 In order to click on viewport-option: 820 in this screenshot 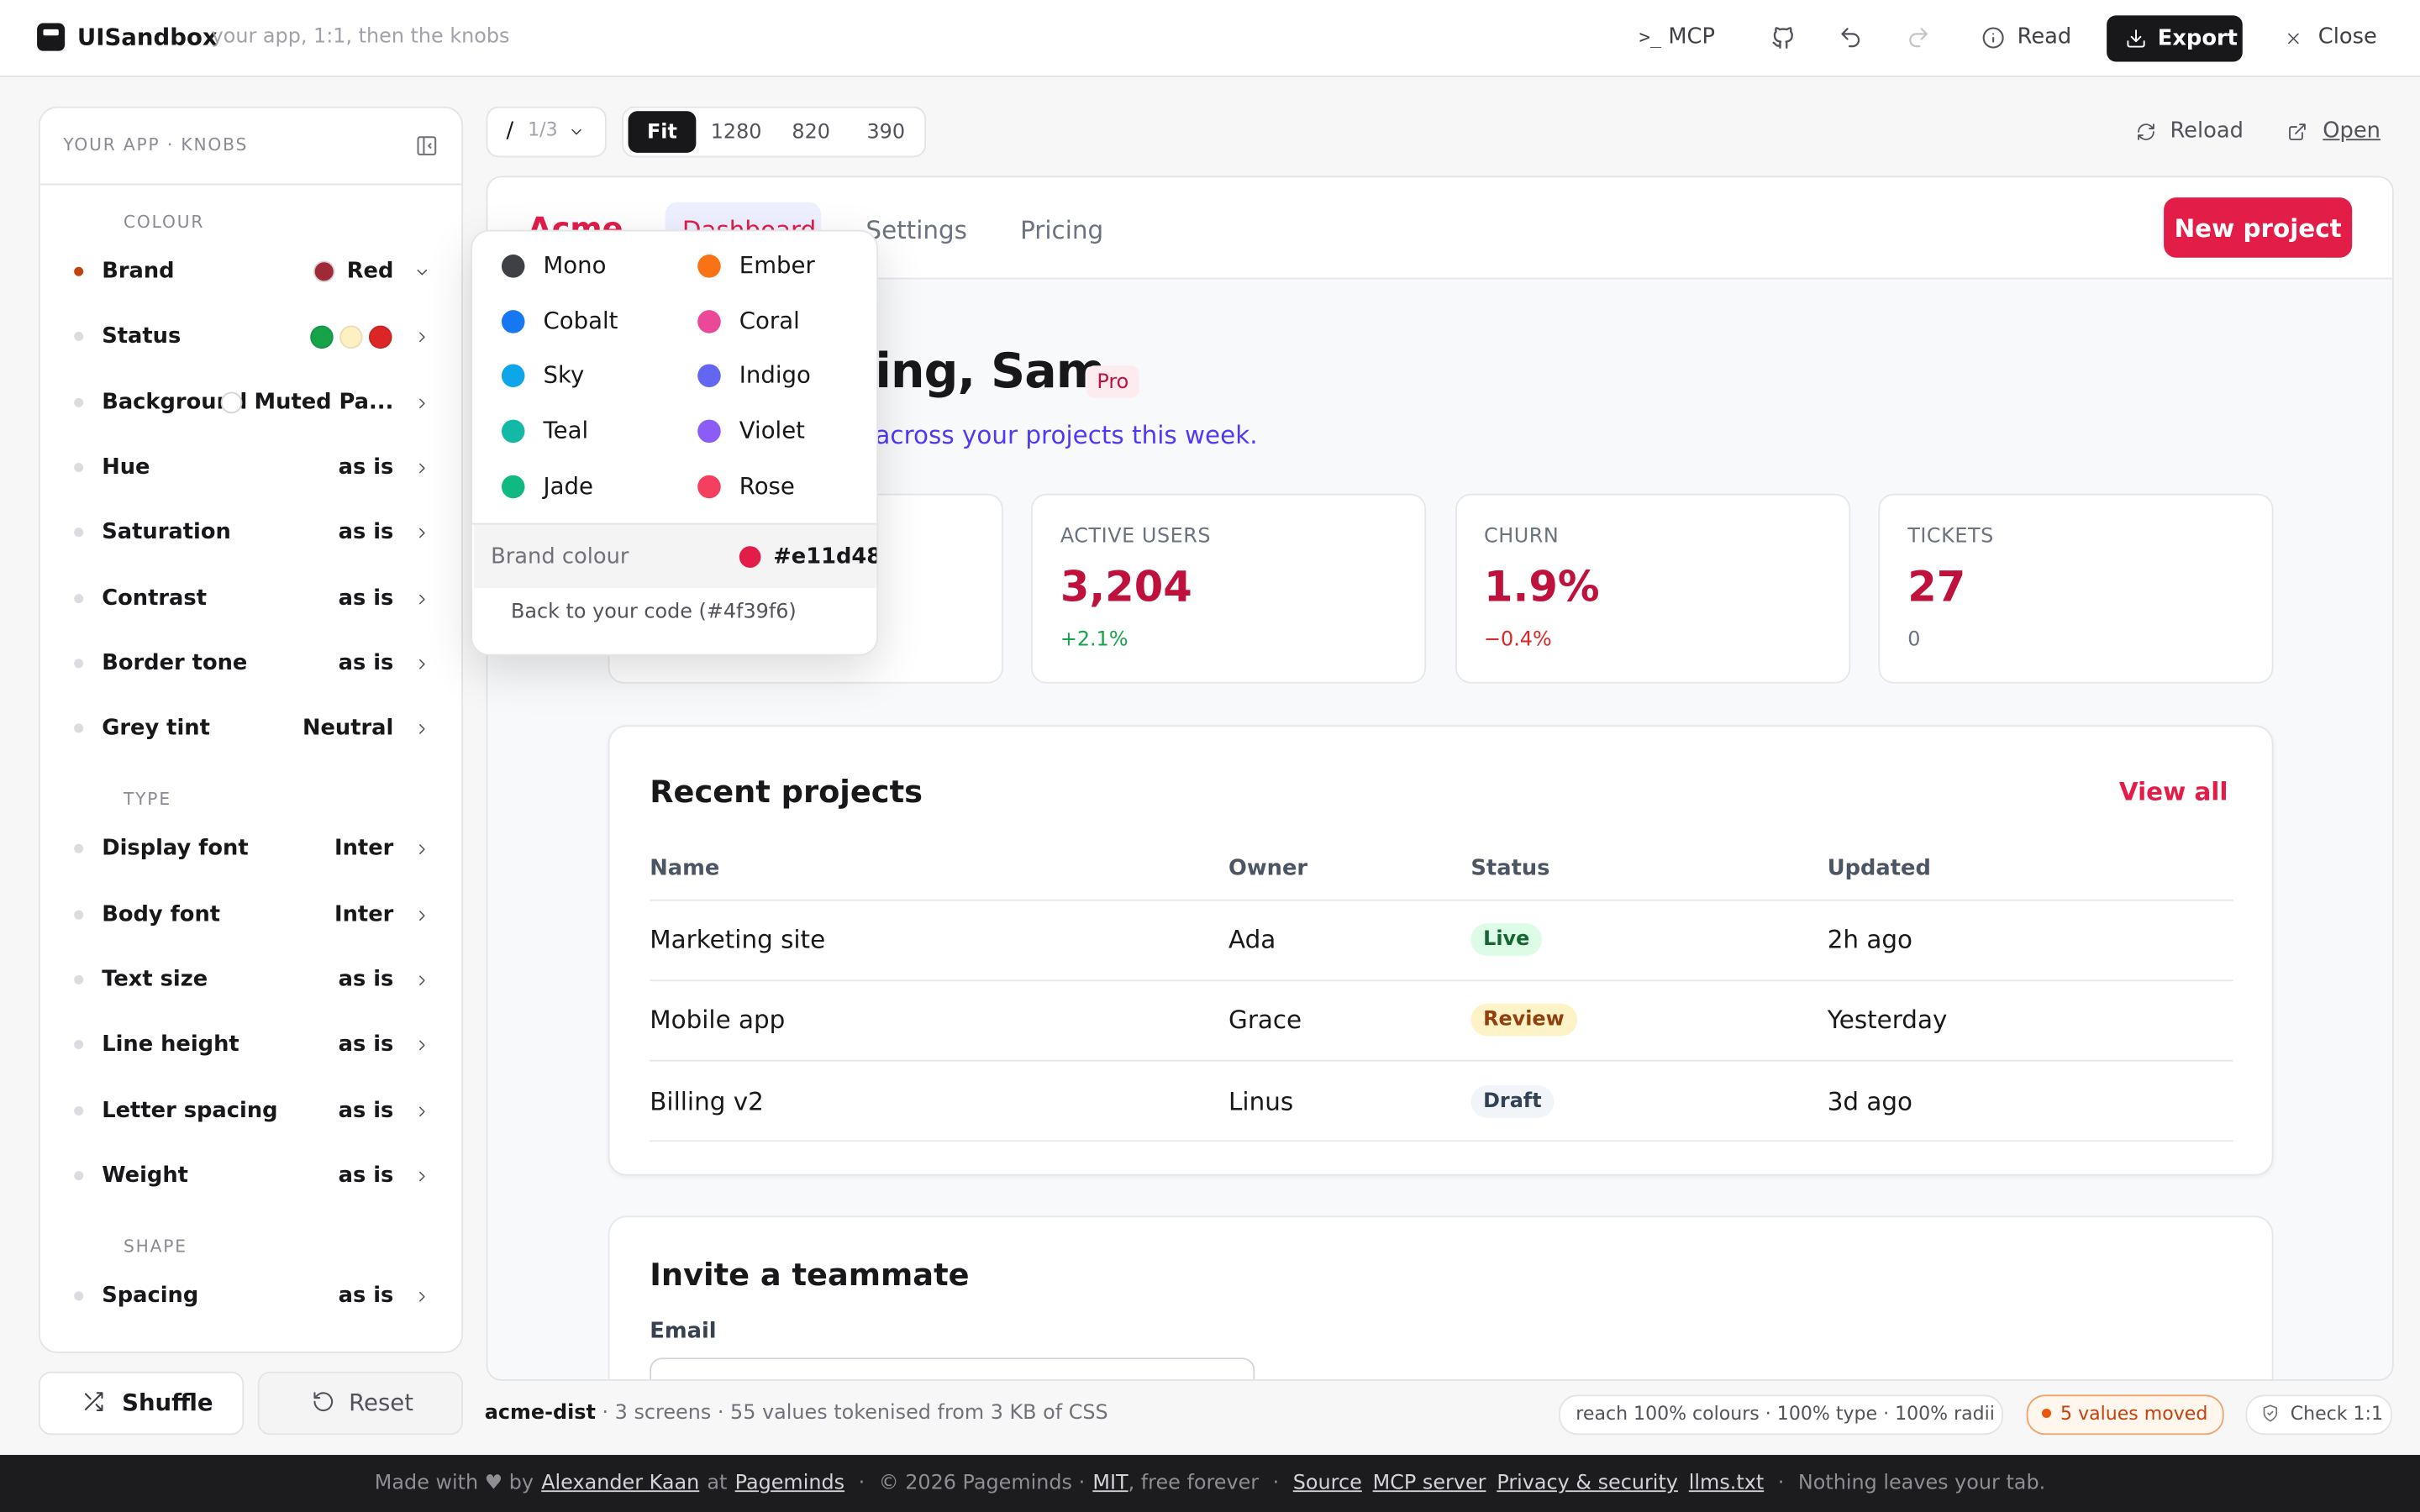, I will do `click(811, 132)`.